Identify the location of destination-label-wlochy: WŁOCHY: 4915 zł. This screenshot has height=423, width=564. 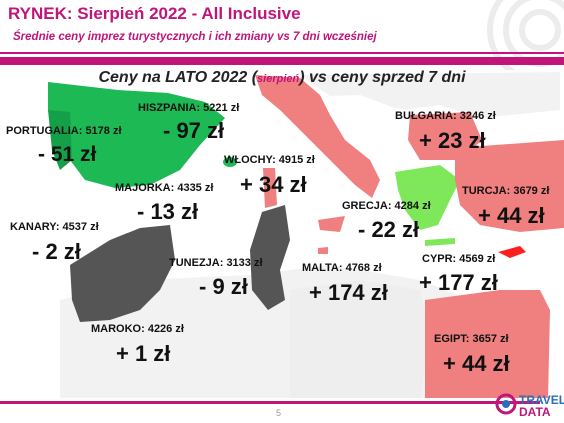
(269, 160).